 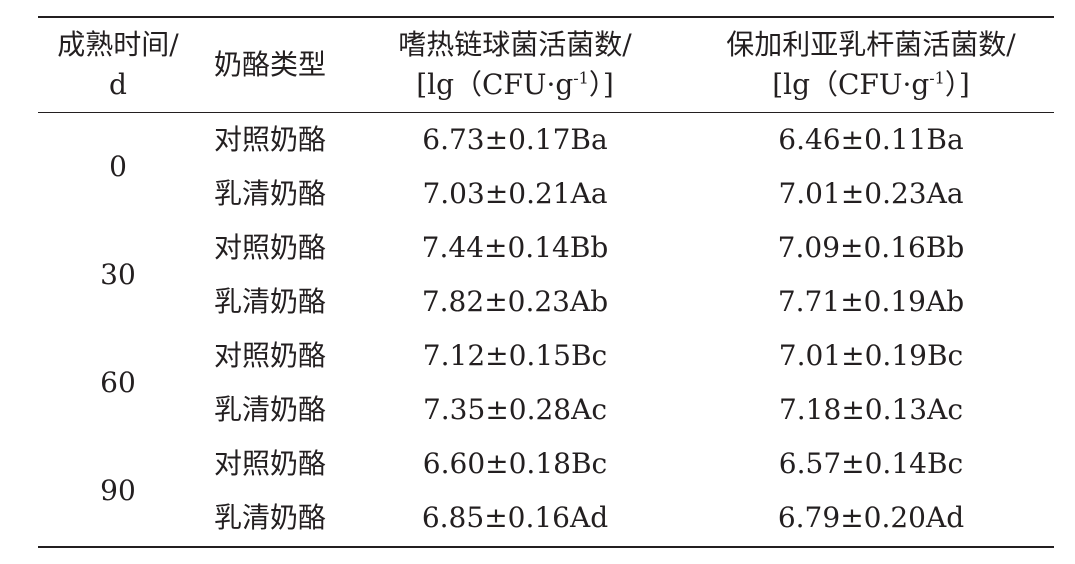 I want to click on lb-count-cell: 6.79±0.20Ad, so click(x=871, y=517).